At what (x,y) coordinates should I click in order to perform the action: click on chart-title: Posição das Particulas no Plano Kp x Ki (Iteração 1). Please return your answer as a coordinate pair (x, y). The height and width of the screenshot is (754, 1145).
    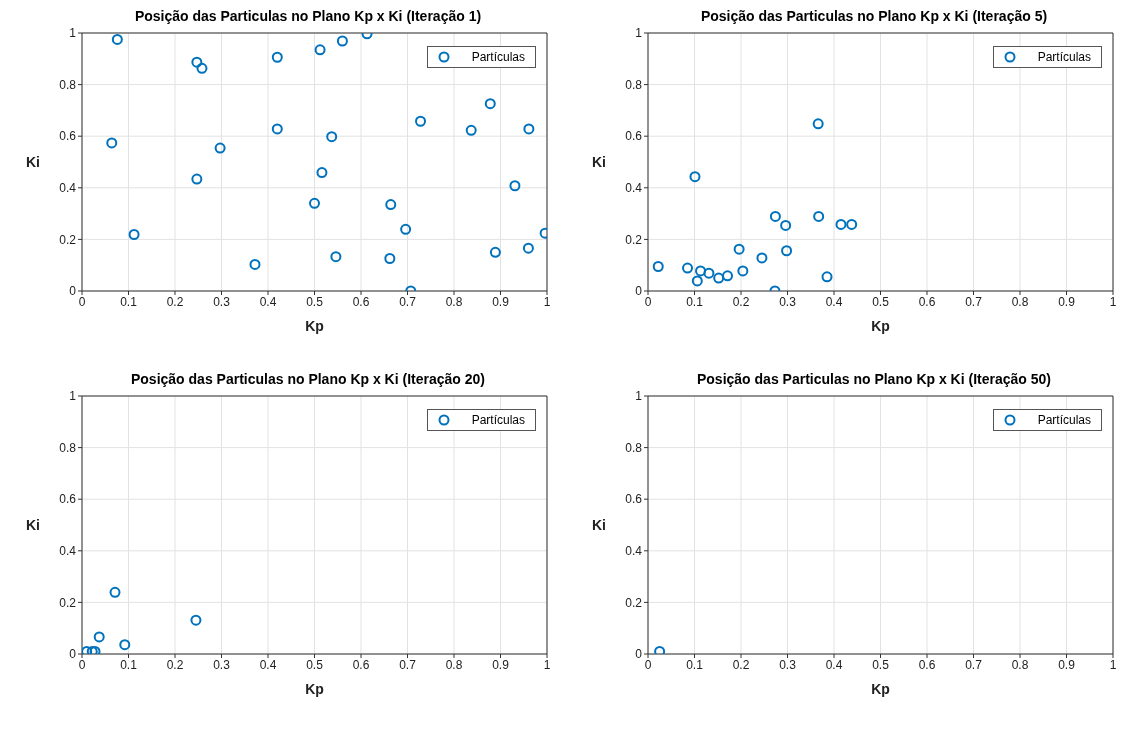
    Looking at the image, I should click on (308, 17).